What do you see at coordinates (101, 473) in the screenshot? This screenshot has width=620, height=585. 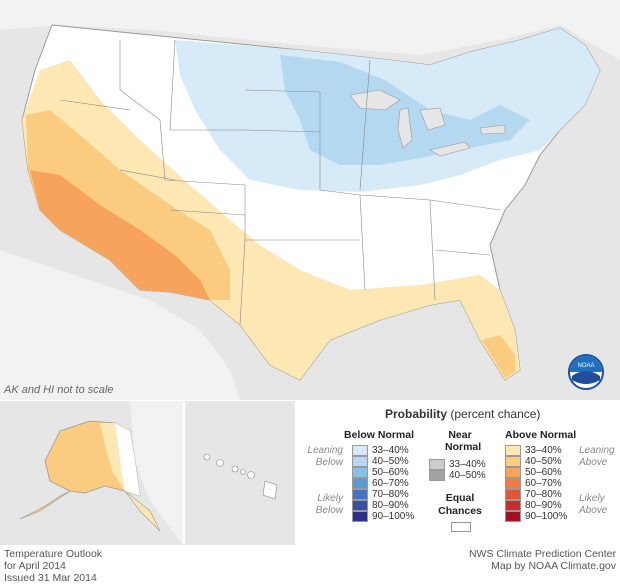 I see `alaska-map` at bounding box center [101, 473].